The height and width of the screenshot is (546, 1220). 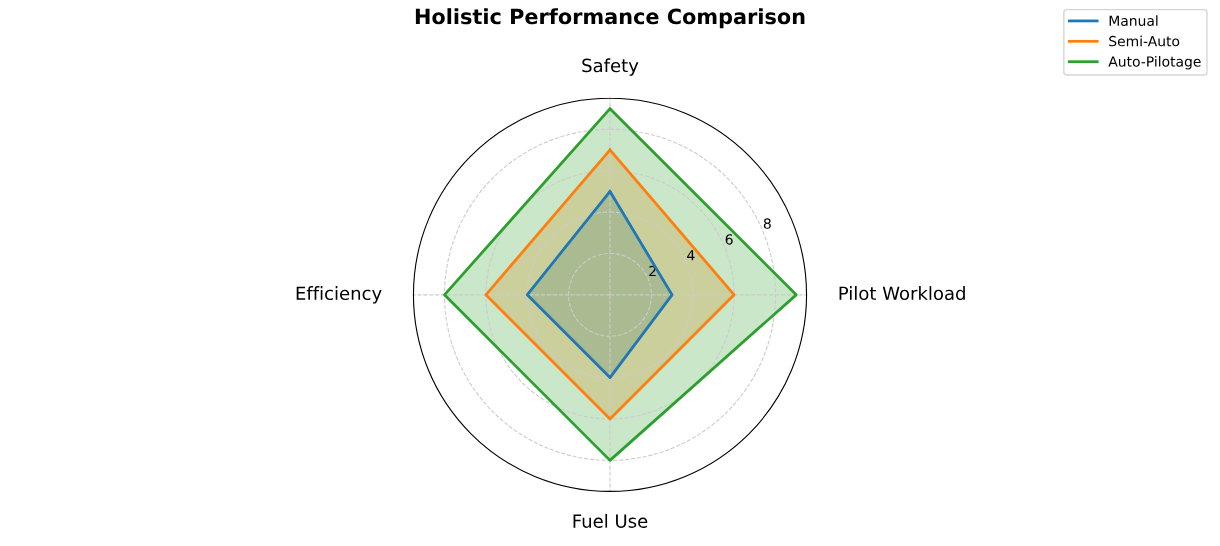 I want to click on spoke-label: Safety, so click(x=610, y=67).